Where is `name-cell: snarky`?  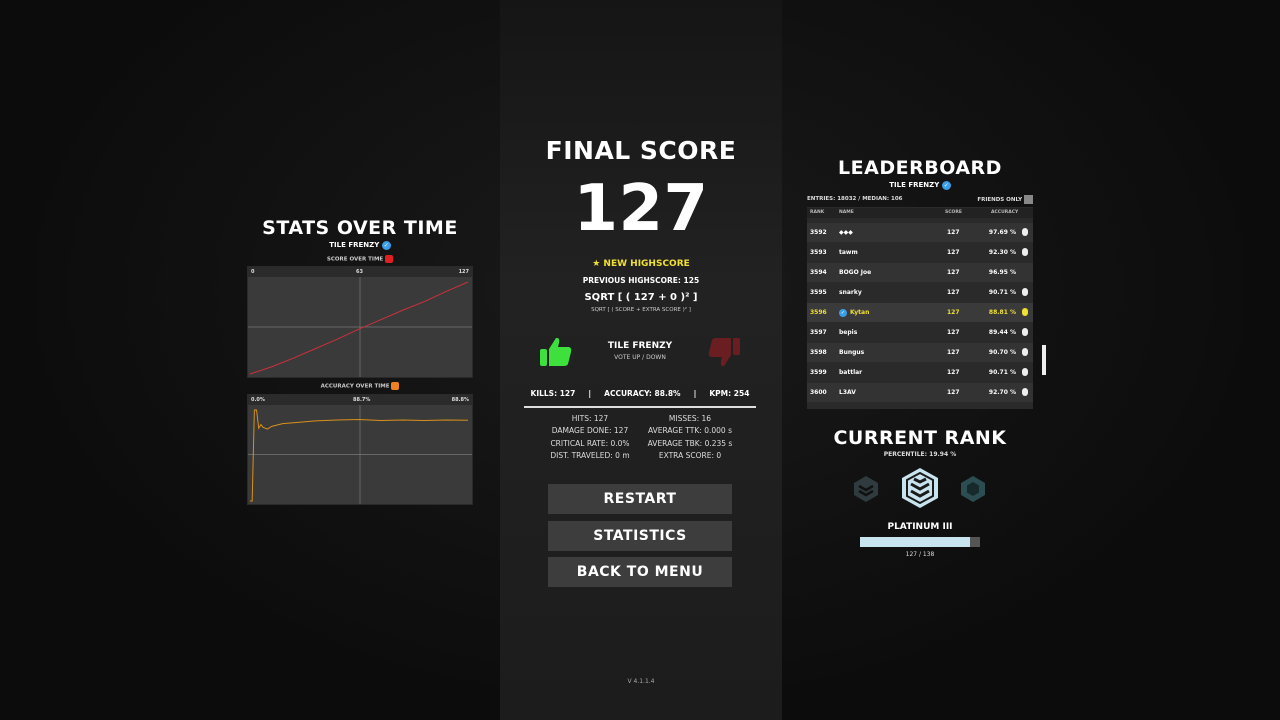
name-cell: snarky is located at coordinates (850, 292).